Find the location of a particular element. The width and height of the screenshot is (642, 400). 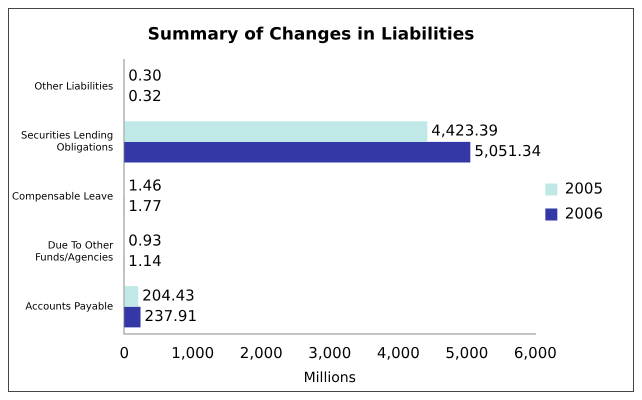

chart-title: Summary of Changes in Liabilities is located at coordinates (311, 34).